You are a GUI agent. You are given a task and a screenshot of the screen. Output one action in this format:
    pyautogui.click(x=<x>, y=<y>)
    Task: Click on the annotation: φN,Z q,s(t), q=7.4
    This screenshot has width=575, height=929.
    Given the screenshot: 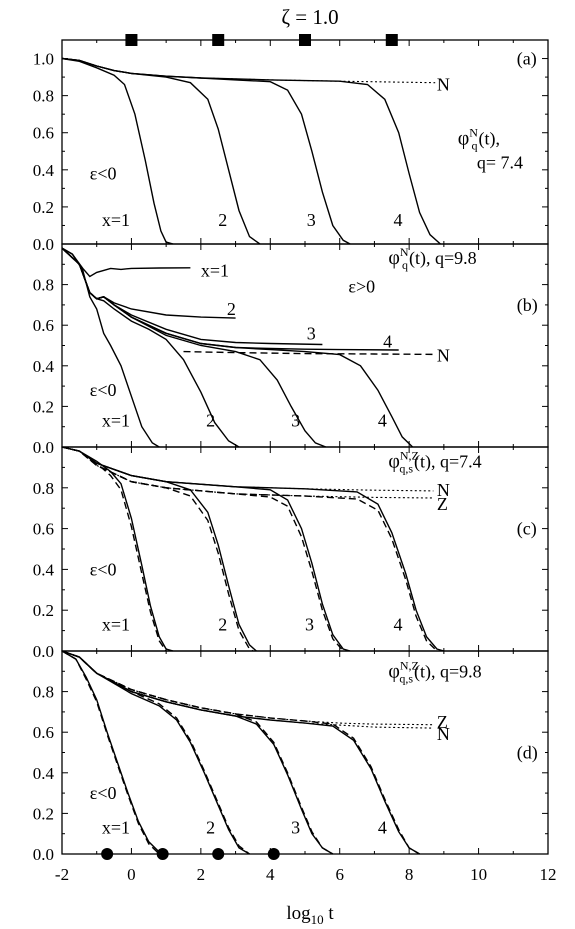 What is the action you would take?
    pyautogui.click(x=434, y=461)
    